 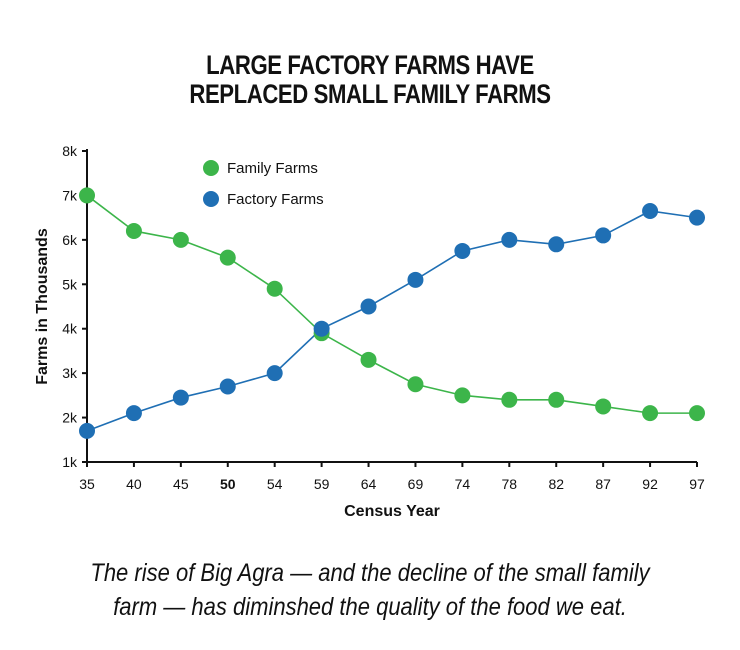 I want to click on x-tick-label: 40, so click(x=134, y=484).